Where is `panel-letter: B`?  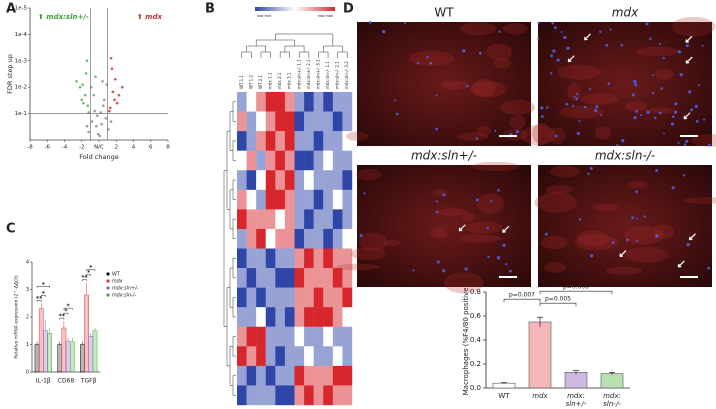 panel-letter: B is located at coordinates (210, 9).